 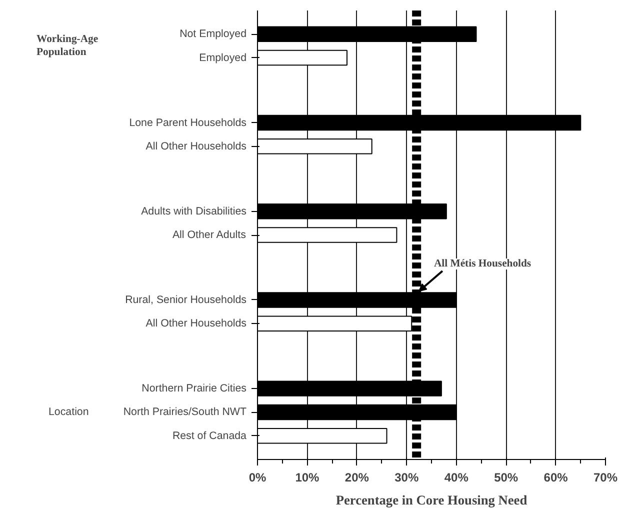 What do you see at coordinates (209, 235) in the screenshot?
I see `y-tick-label: All Other Adults` at bounding box center [209, 235].